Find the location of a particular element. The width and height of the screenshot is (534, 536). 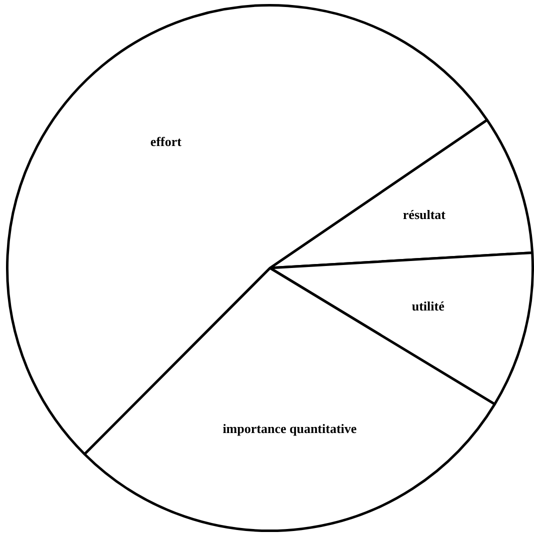

slice-label: effort is located at coordinates (166, 142).